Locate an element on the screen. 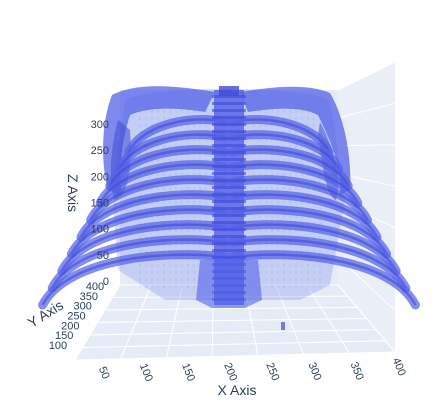 The height and width of the screenshot is (409, 434). x-tick-label: 200 is located at coordinates (230, 372).